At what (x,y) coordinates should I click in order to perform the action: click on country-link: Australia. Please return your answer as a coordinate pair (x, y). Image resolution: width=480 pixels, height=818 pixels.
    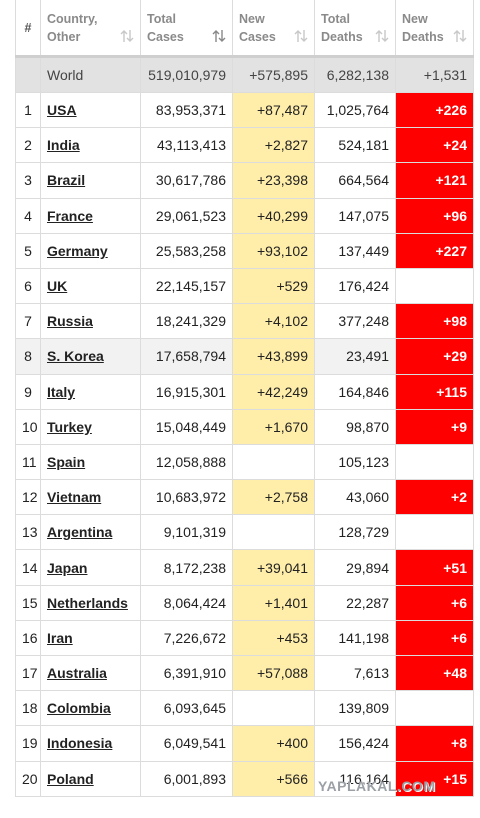
    Looking at the image, I should click on (90, 673).